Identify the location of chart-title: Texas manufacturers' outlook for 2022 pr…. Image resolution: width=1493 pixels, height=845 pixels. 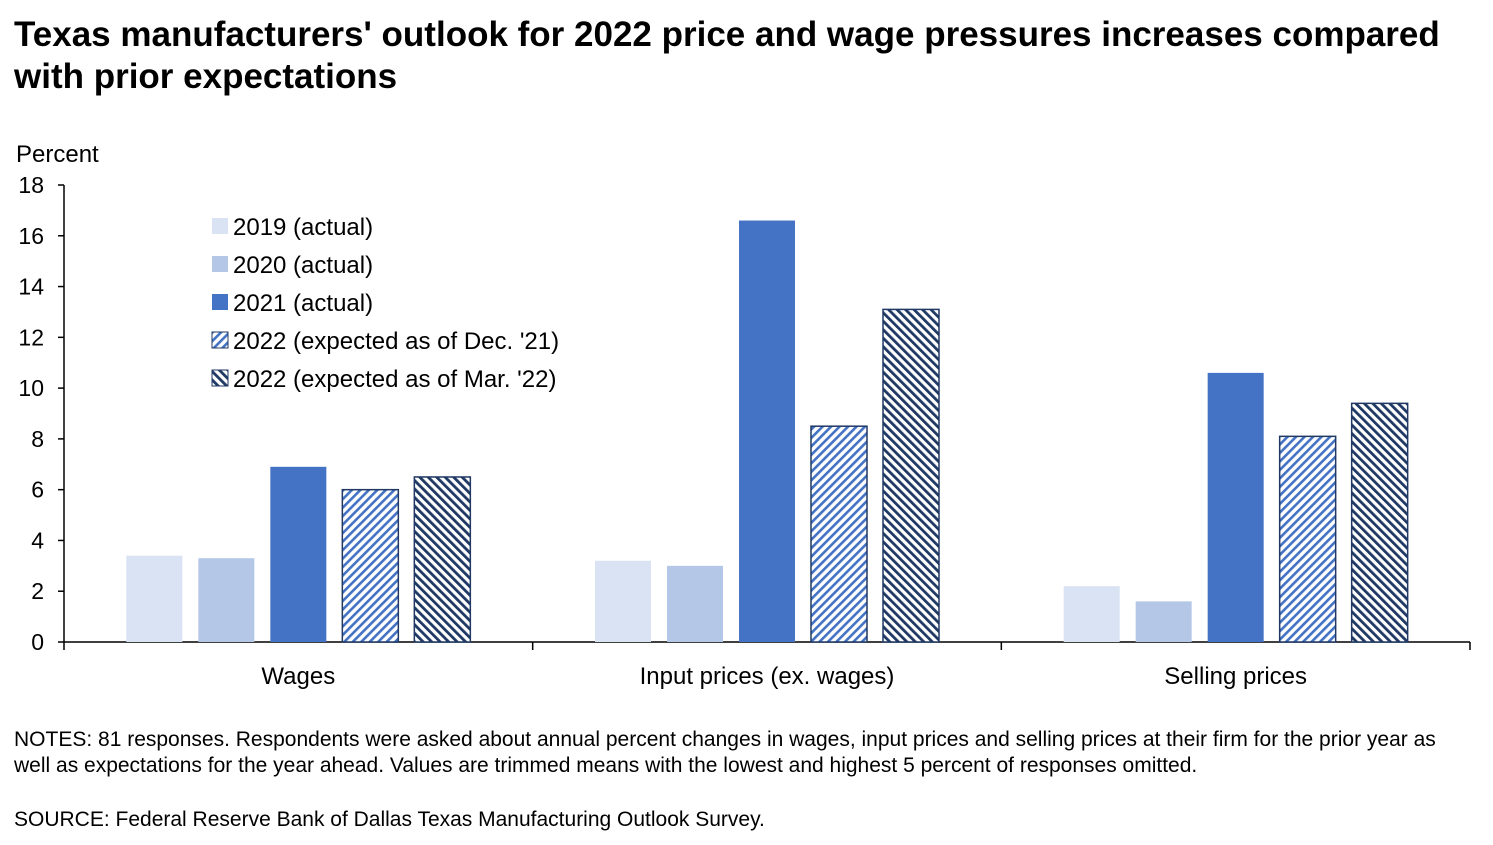
(727, 55).